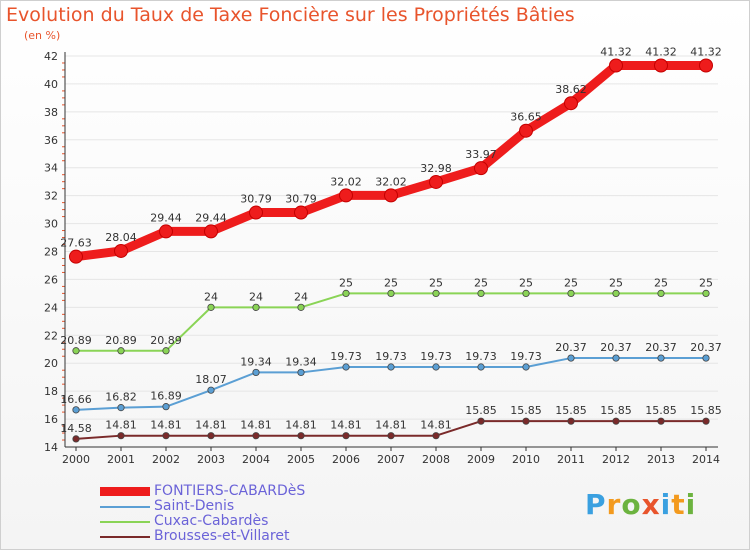 This screenshot has width=750, height=550. Describe the element at coordinates (211, 459) in the screenshot. I see `x-tick-label: 2003` at that location.